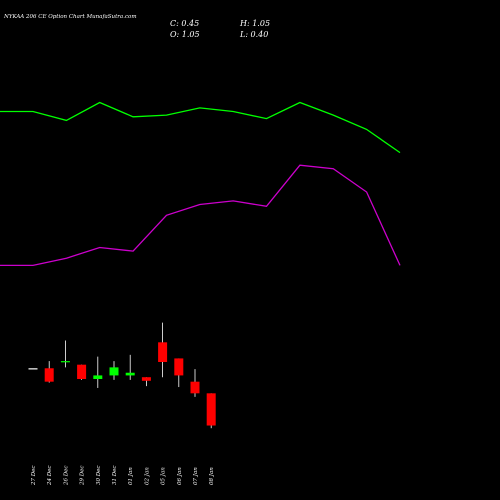 Image resolution: width=500 pixels, height=500 pixels. What do you see at coordinates (164, 476) in the screenshot?
I see `x-tick-label: 05 Jan` at bounding box center [164, 476].